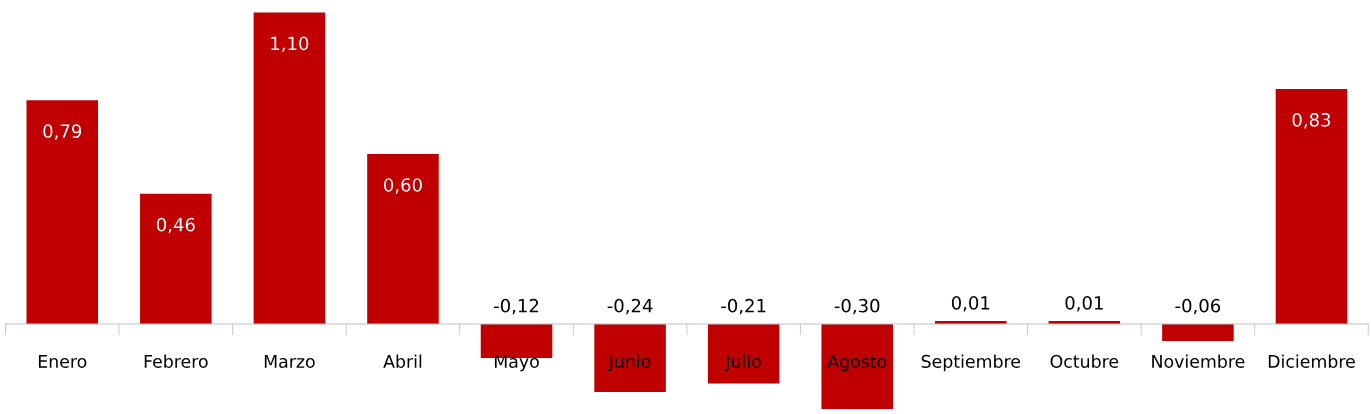  I want to click on x-tick-label: Enero, so click(62, 361).